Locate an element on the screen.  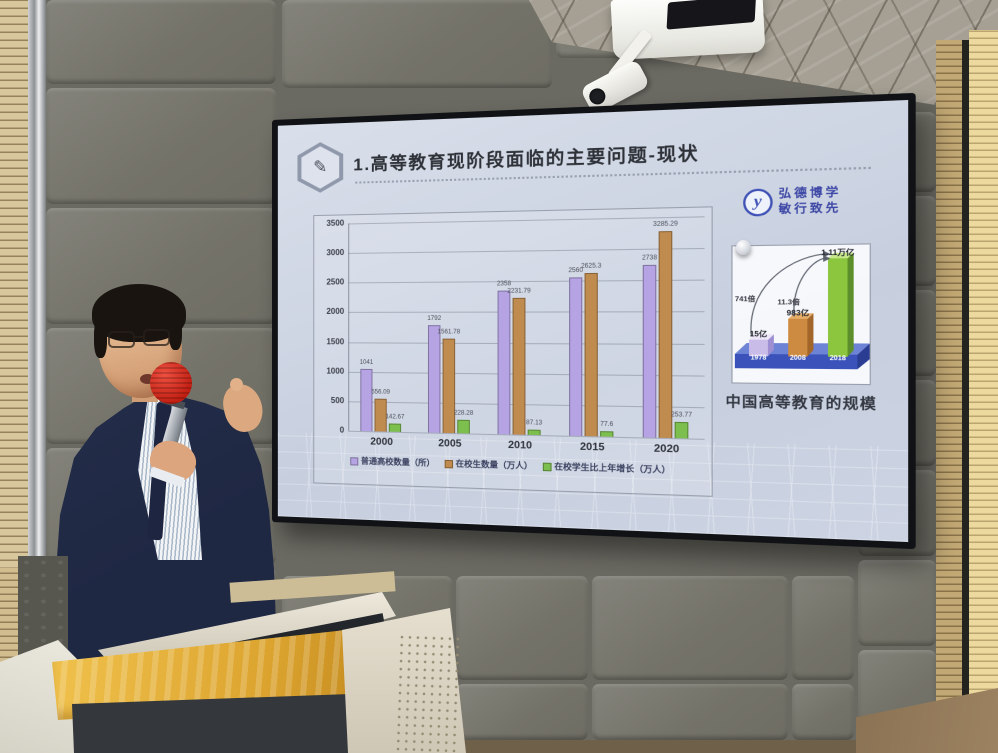
podium-front-panel is located at coordinates (213, 723).